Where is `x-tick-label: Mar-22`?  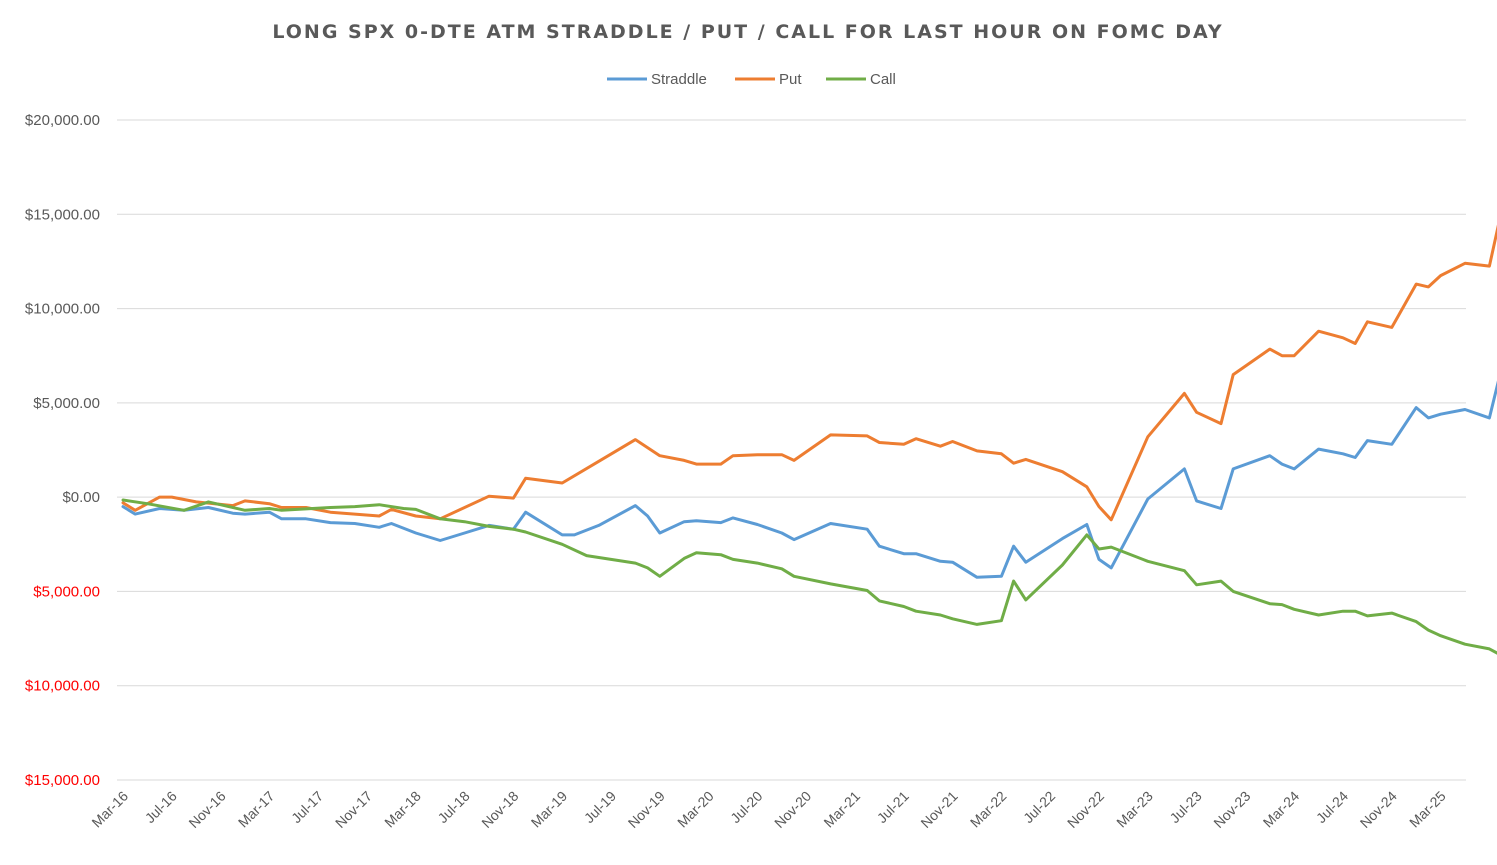 x-tick-label: Mar-22 is located at coordinates (988, 809).